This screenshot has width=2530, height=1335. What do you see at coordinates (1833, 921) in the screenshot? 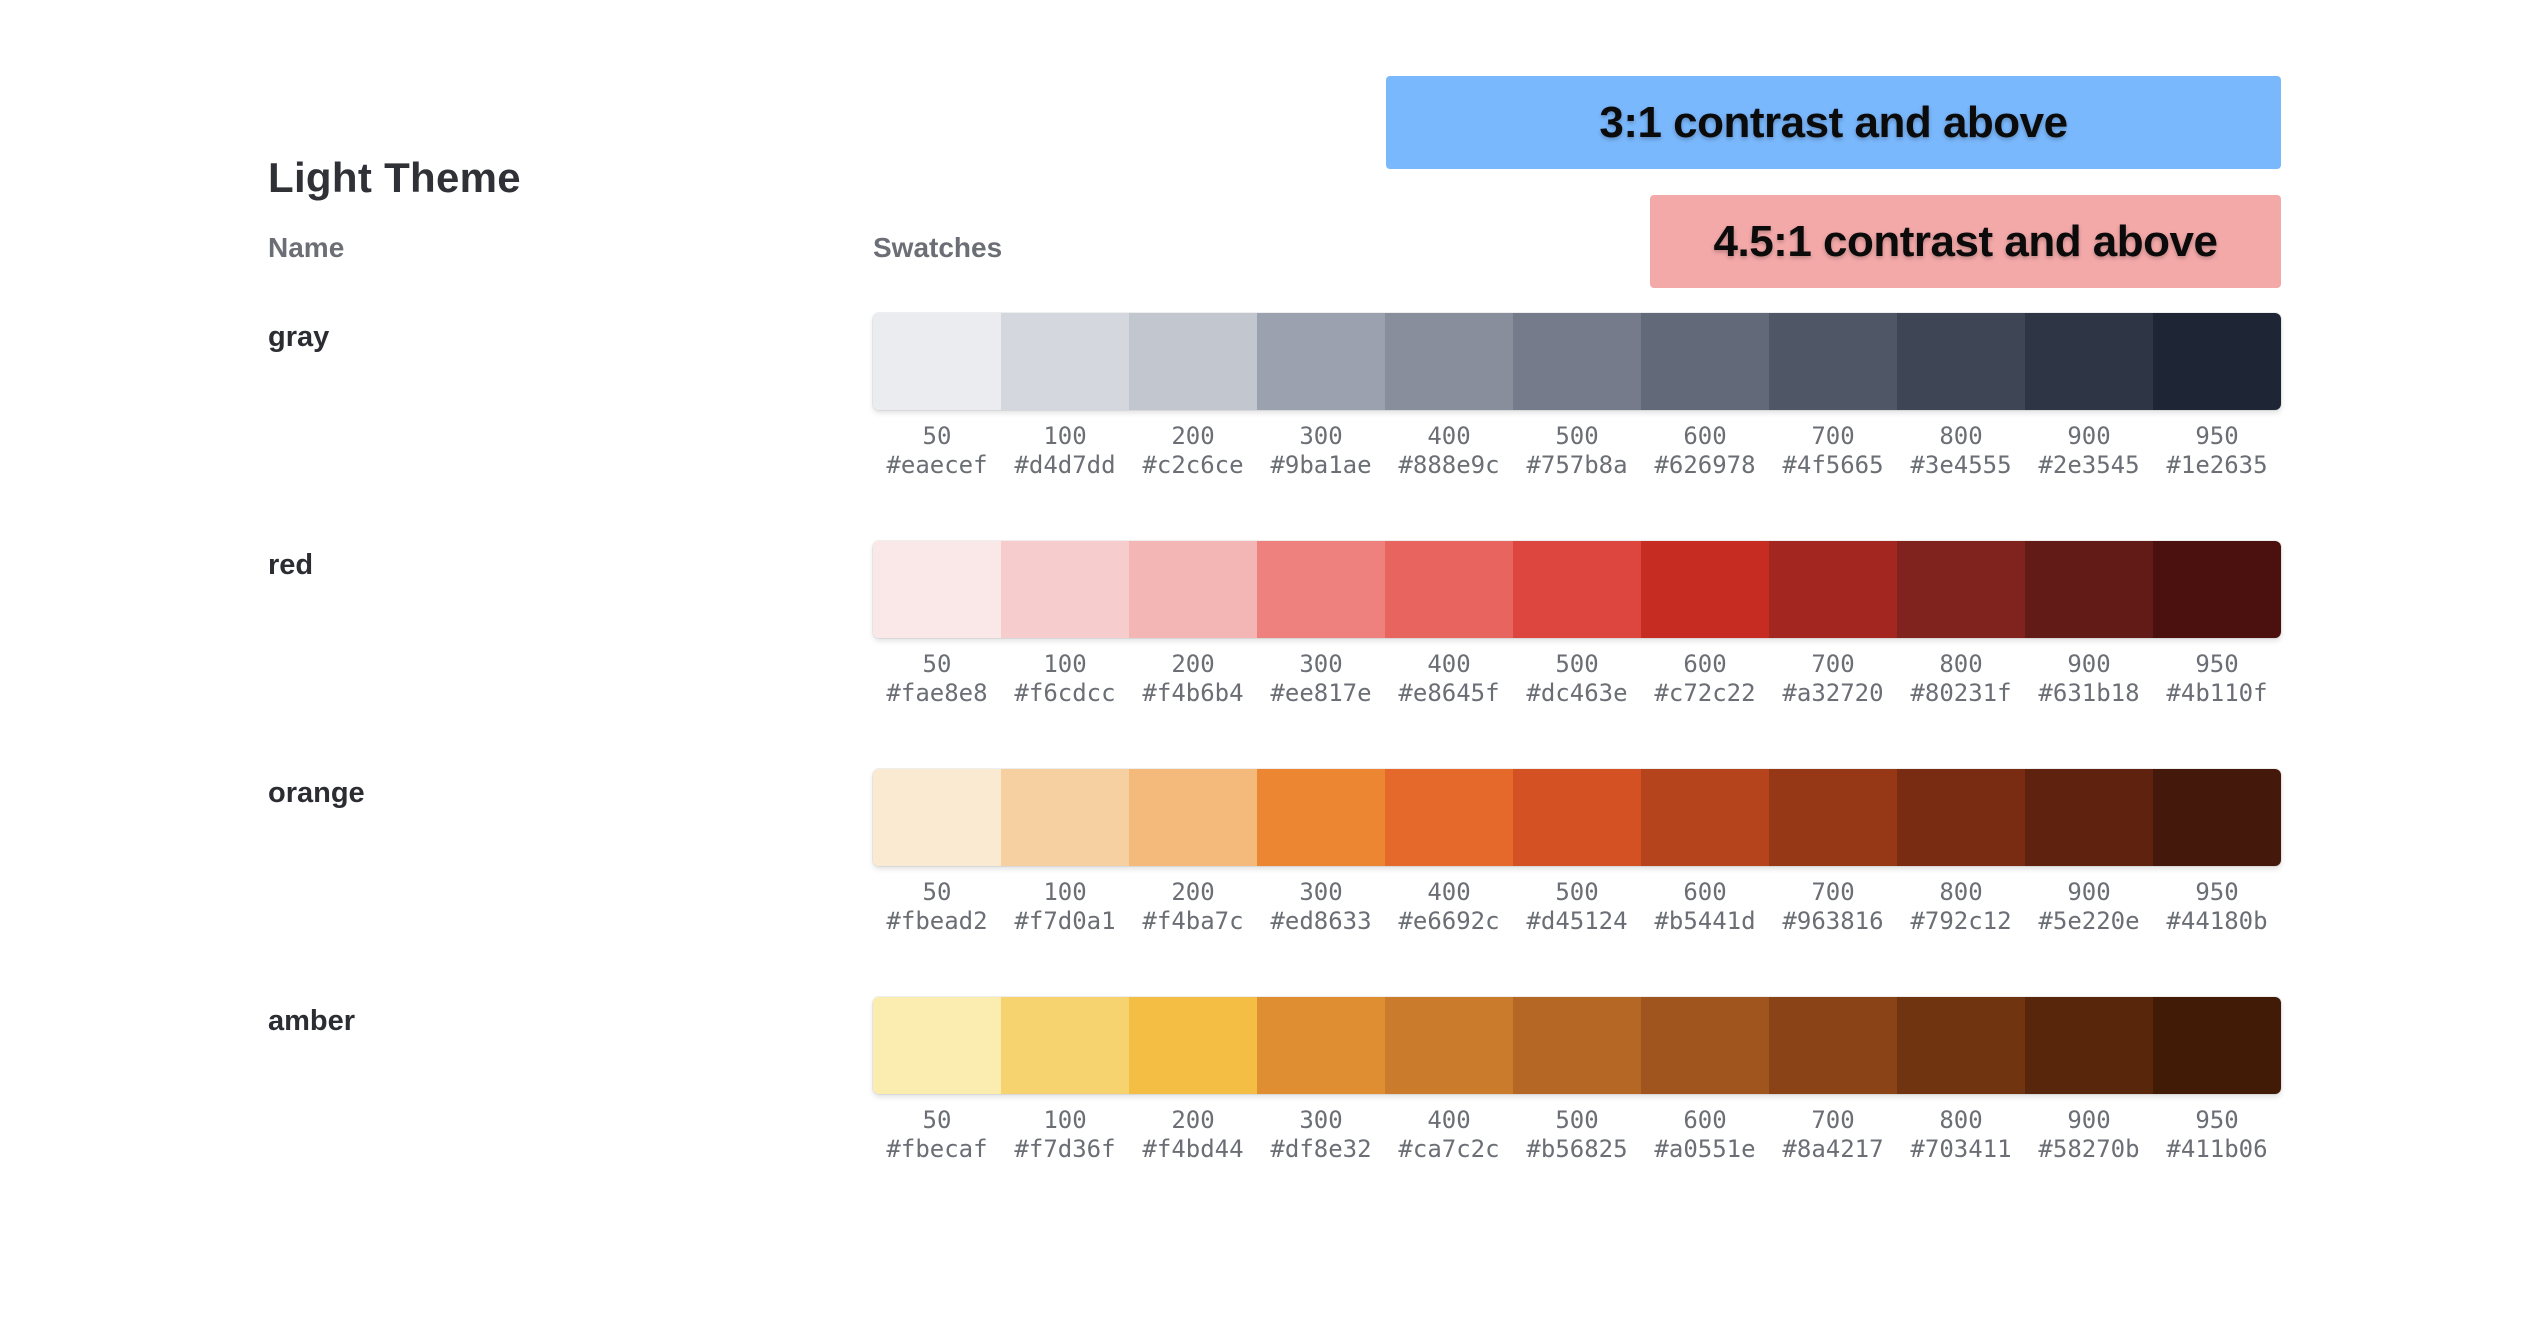
I see `swatch-hex: #963816` at bounding box center [1833, 921].